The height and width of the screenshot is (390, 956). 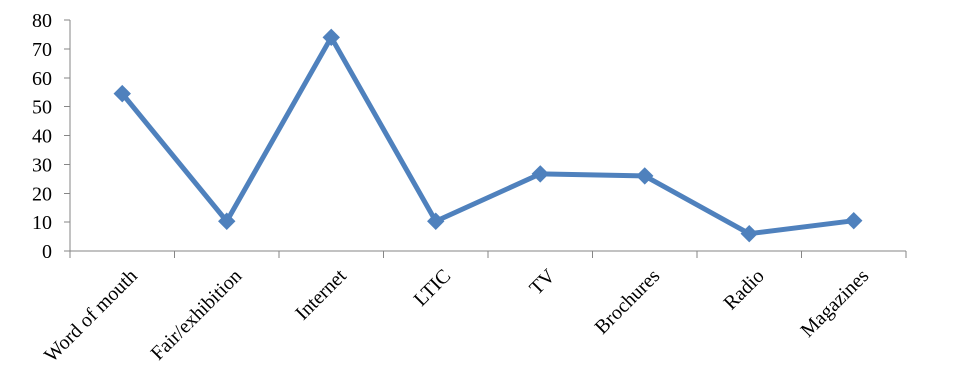 I want to click on y-tick-label: 0, so click(x=47, y=252).